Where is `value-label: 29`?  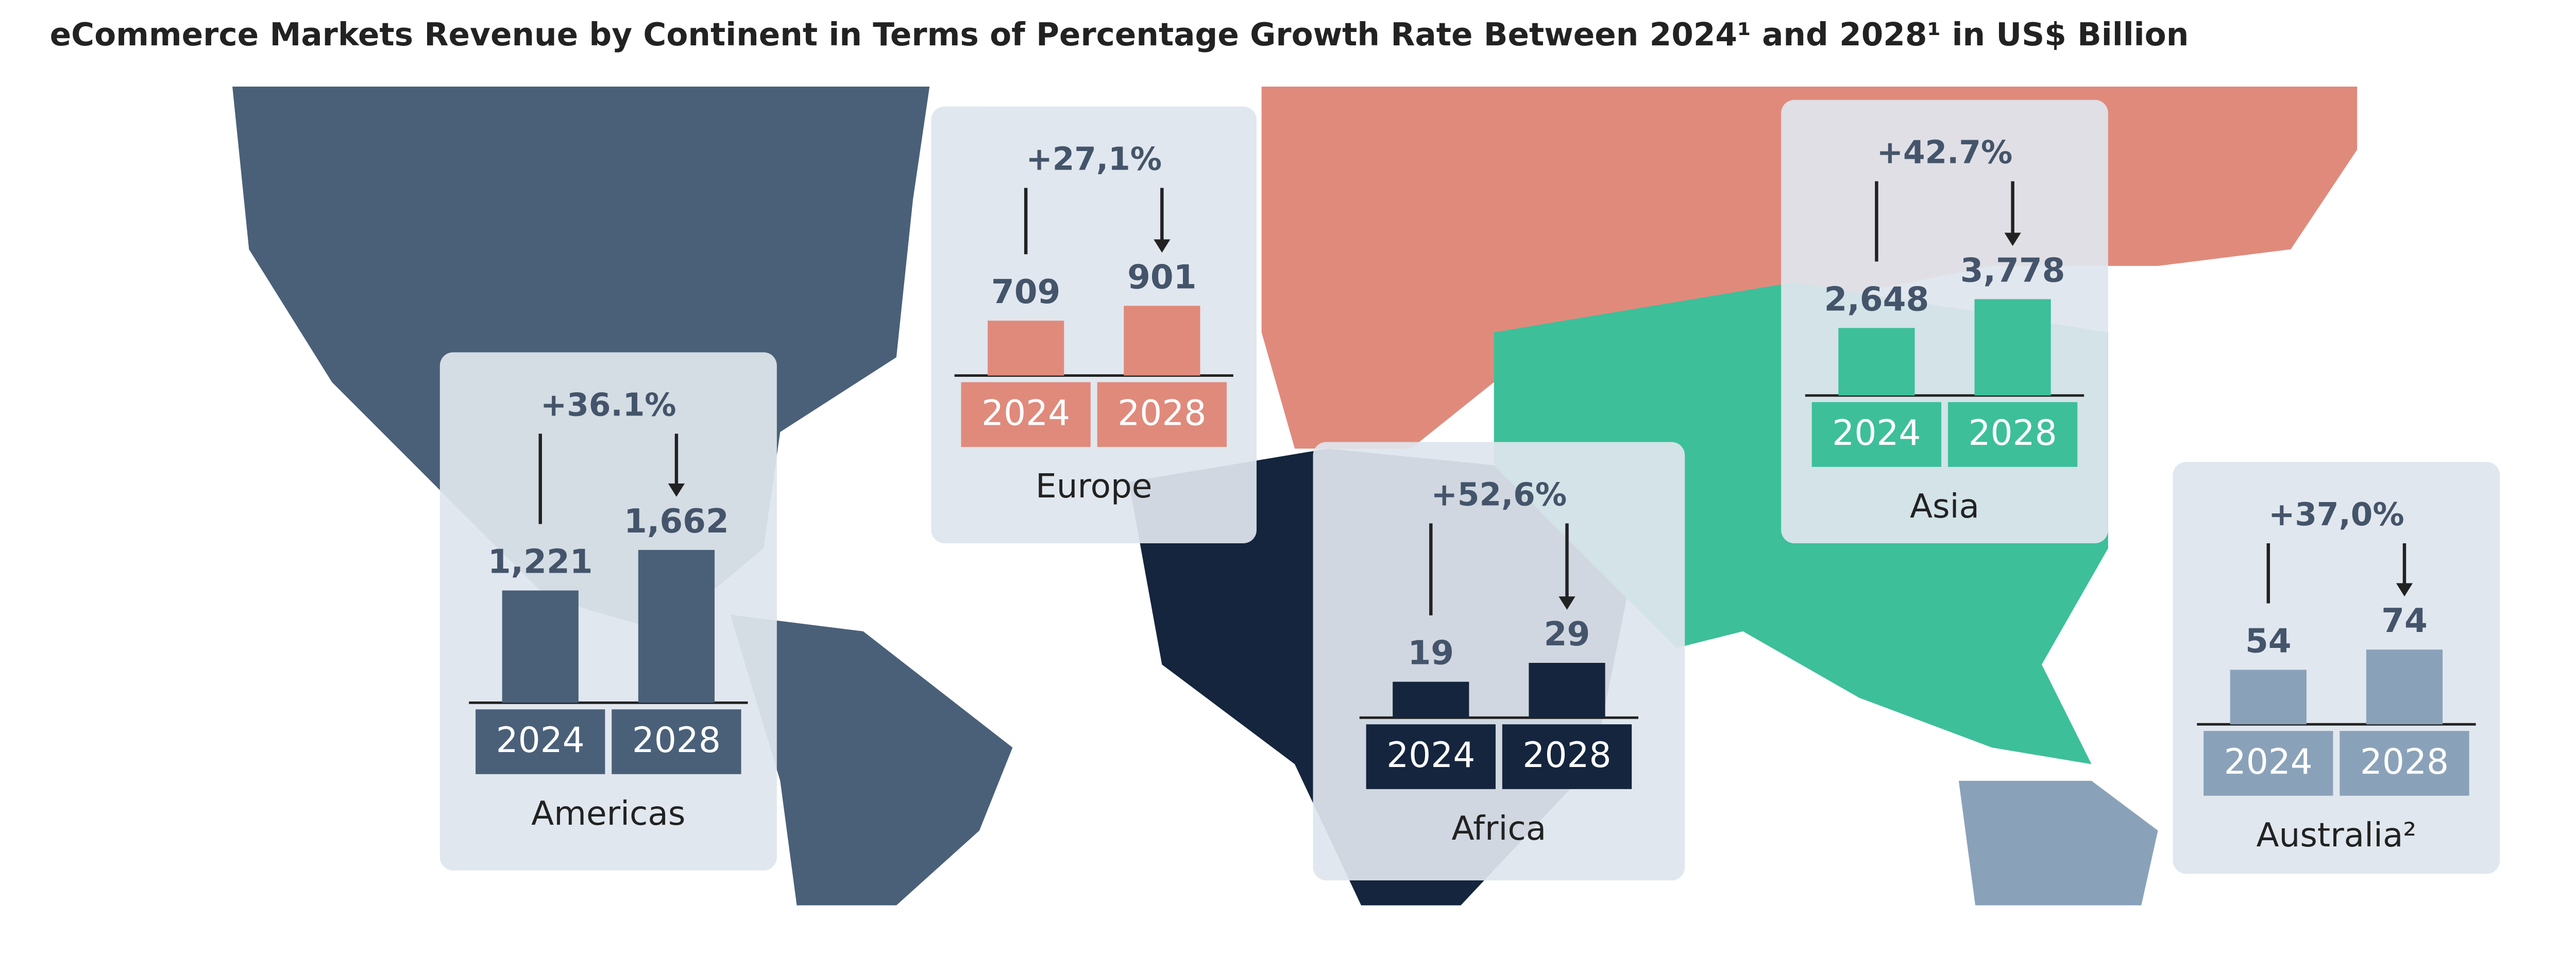 value-label: 29 is located at coordinates (1567, 634).